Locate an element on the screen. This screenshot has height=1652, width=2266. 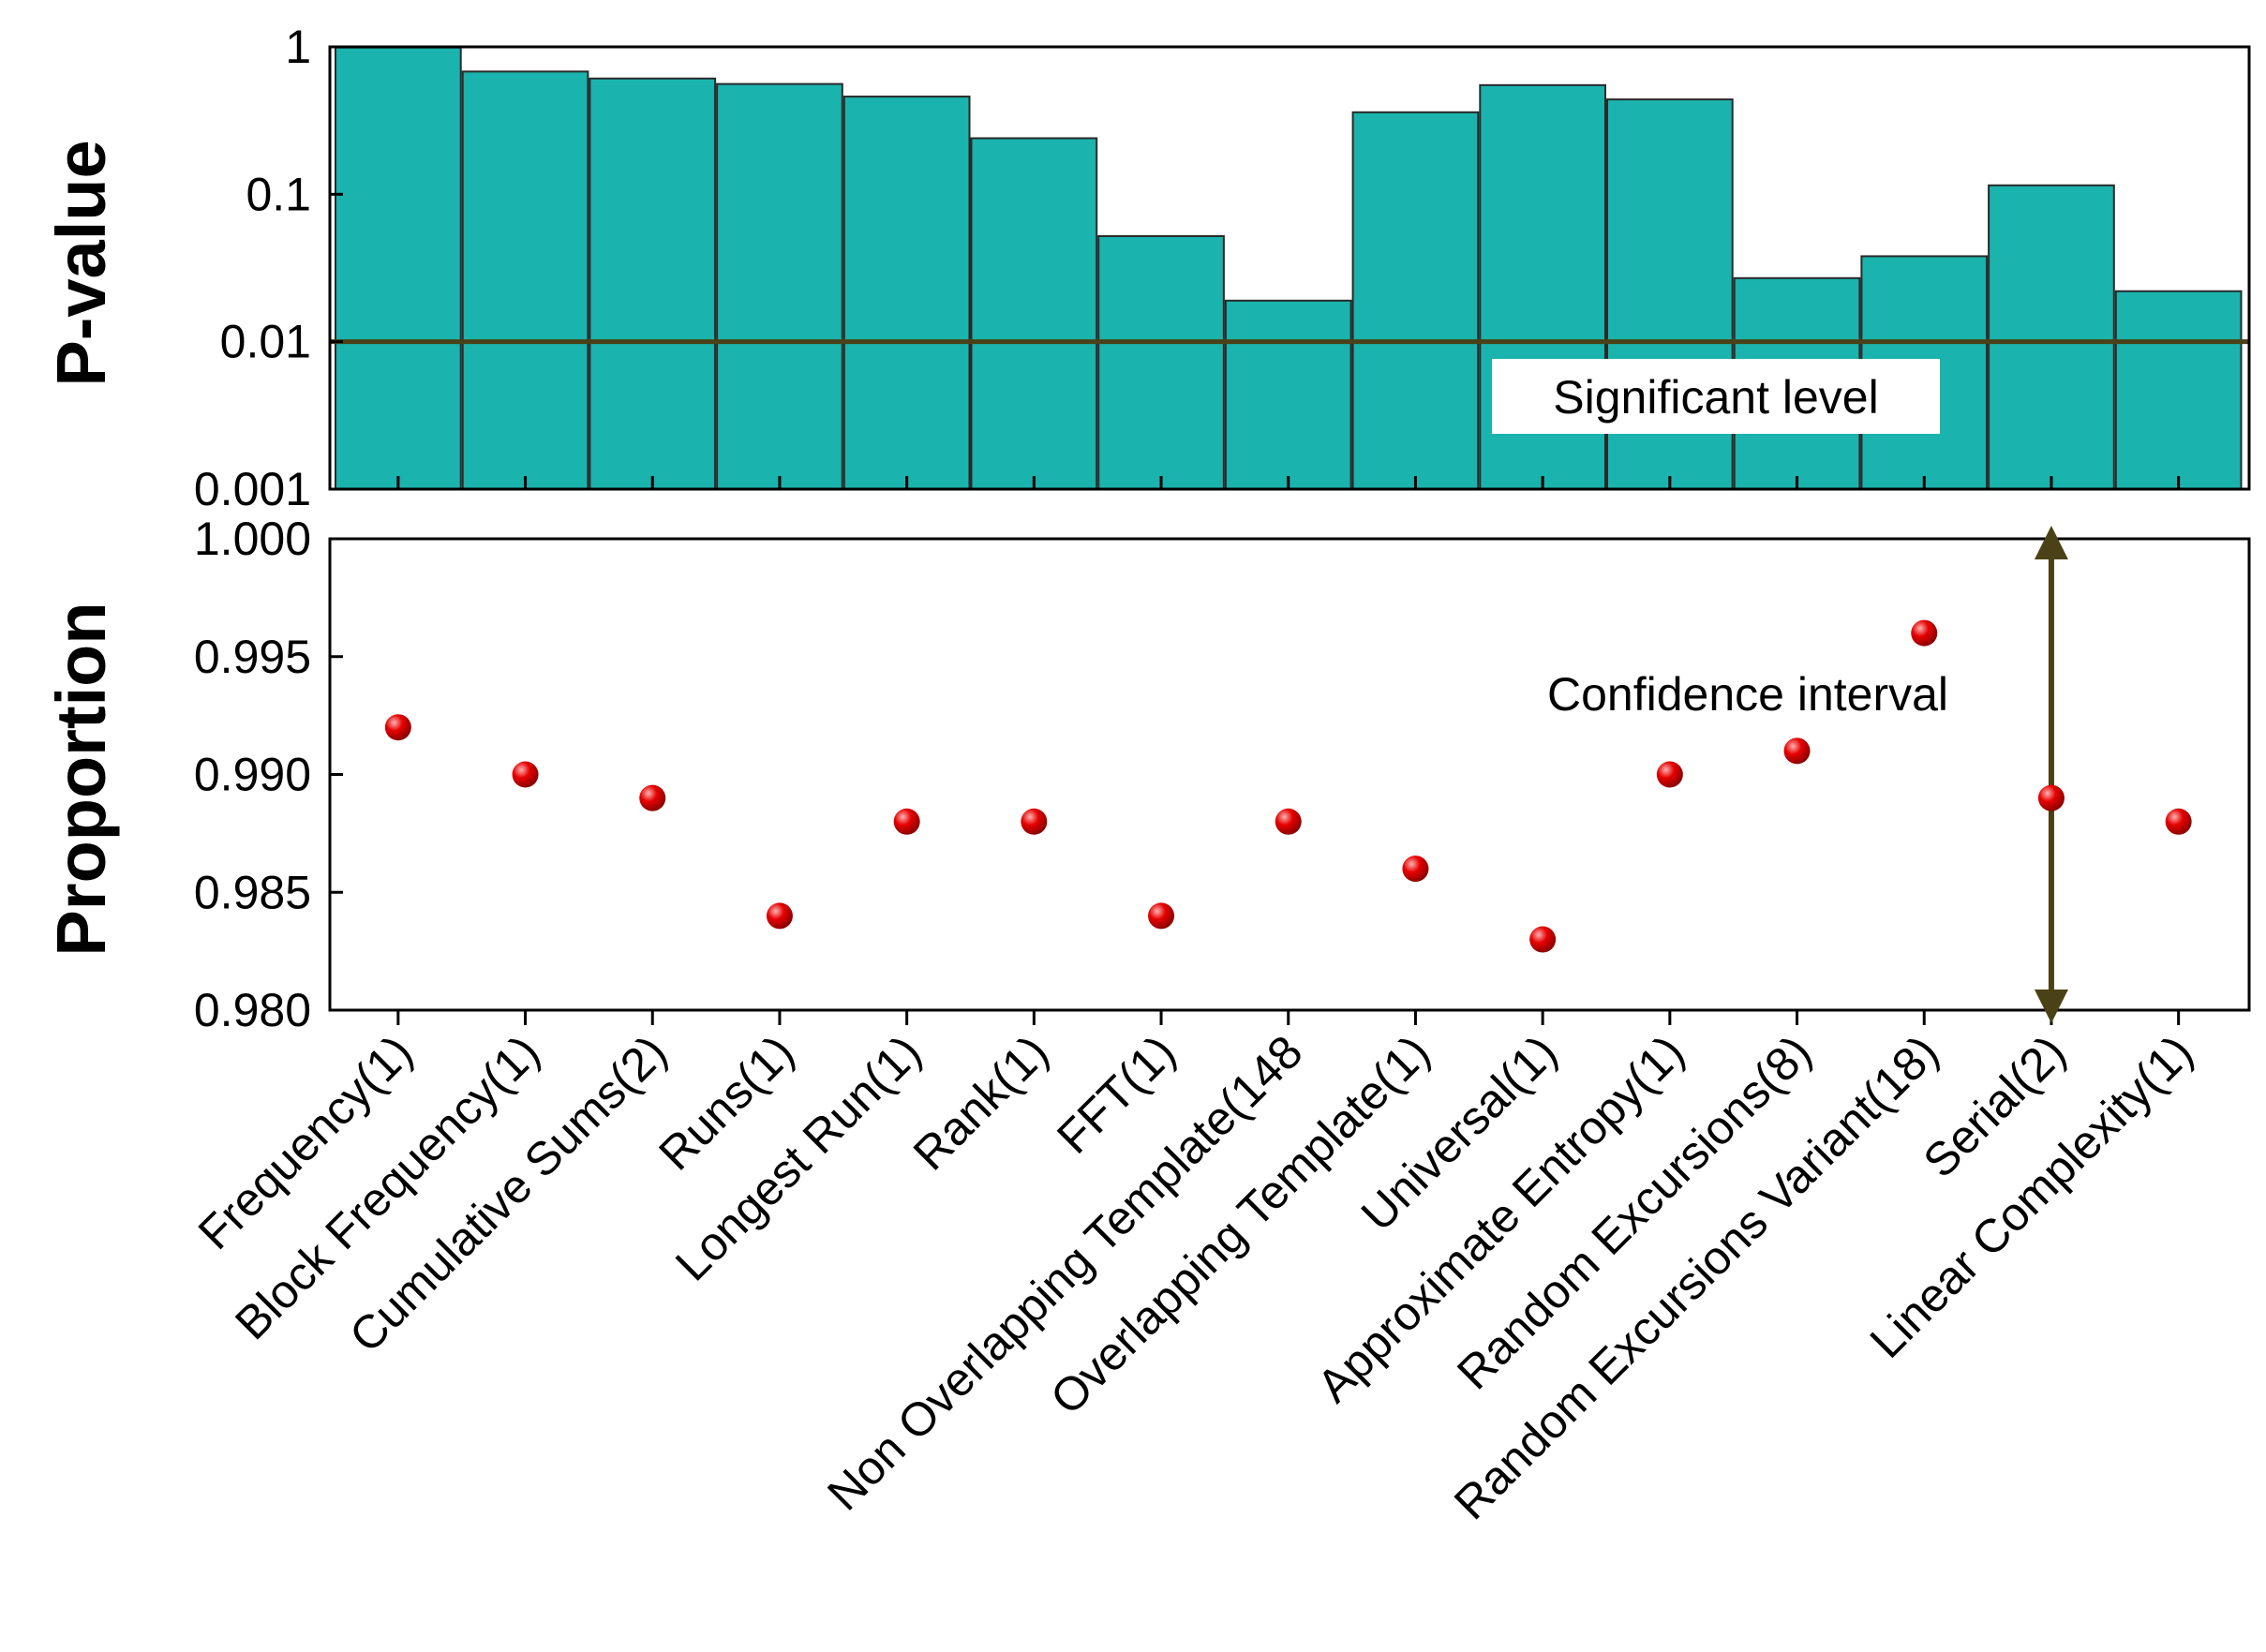
significant-level-label-box is located at coordinates (1716, 396).